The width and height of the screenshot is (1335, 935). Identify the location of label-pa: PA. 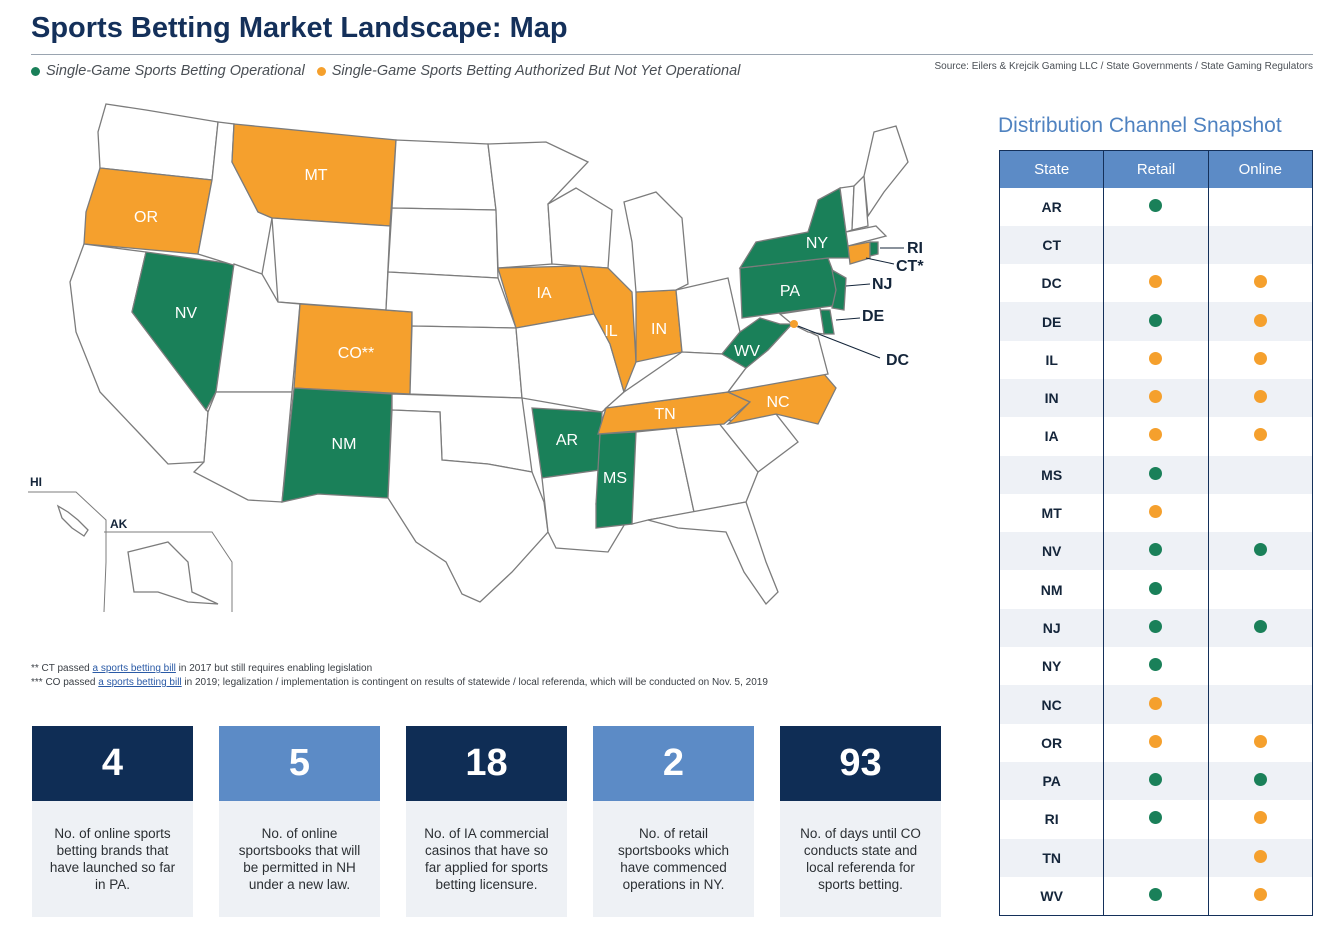
(790, 291).